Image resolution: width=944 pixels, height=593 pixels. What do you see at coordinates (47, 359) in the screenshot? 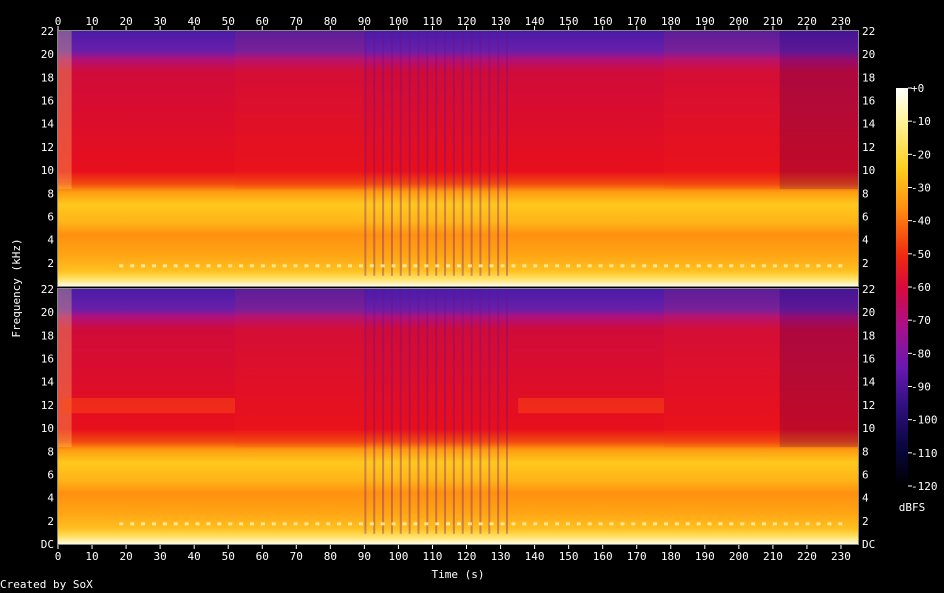
I see `y-tick-label-left: 16` at bounding box center [47, 359].